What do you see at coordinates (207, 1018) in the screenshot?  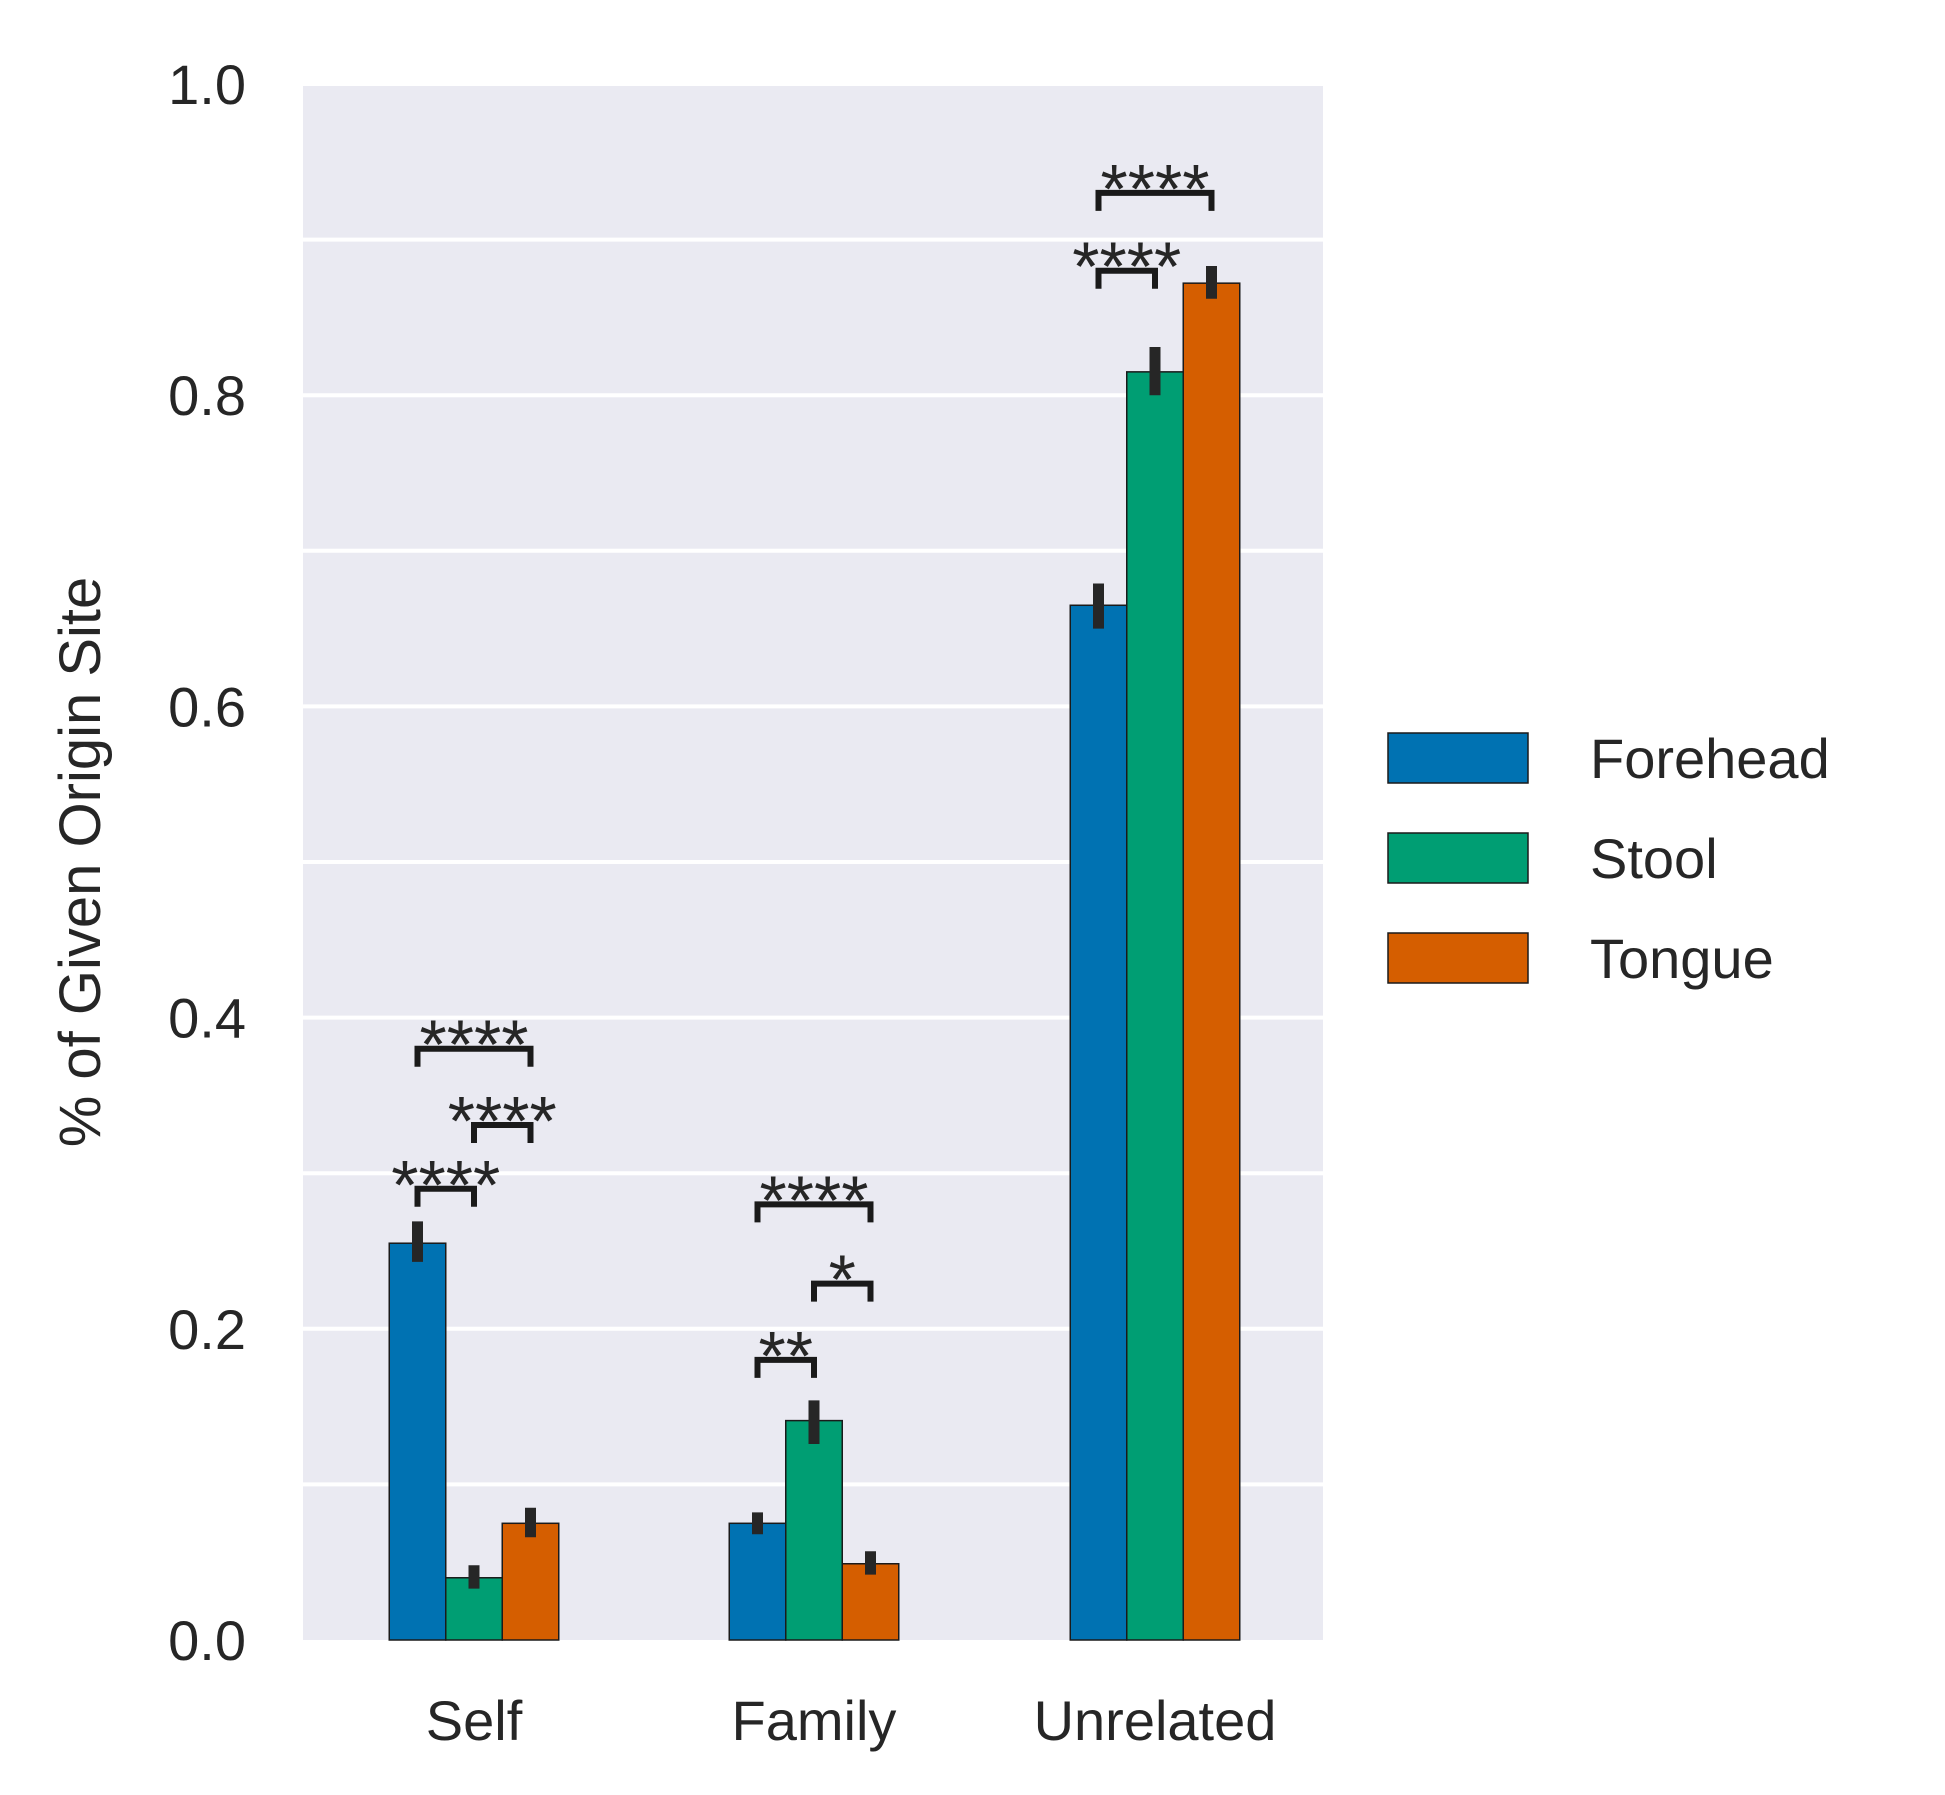 I see `y-tick-label: 0.4` at bounding box center [207, 1018].